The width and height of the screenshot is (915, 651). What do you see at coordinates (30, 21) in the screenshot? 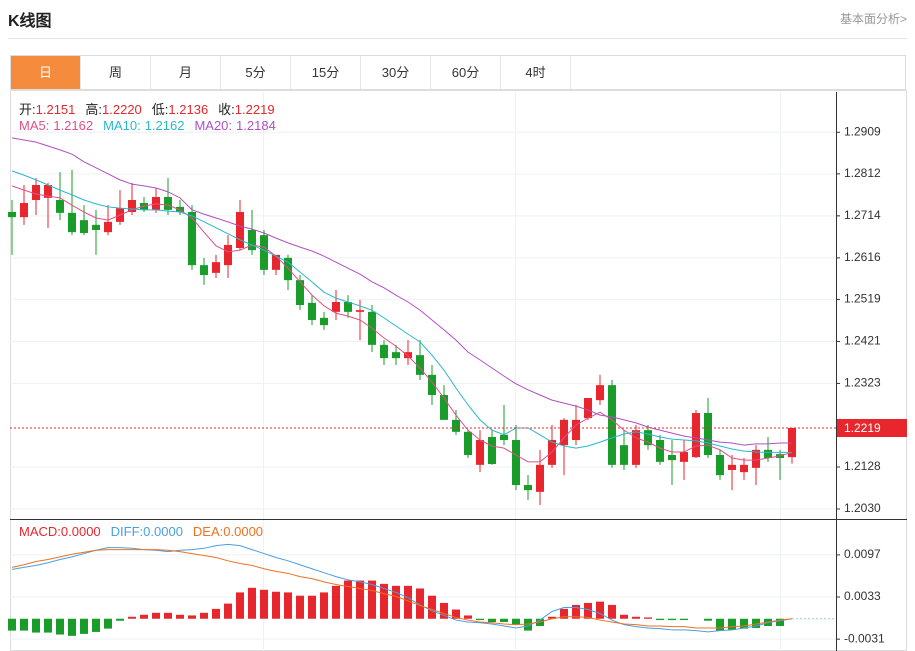
I see `page-title: K线图` at bounding box center [30, 21].